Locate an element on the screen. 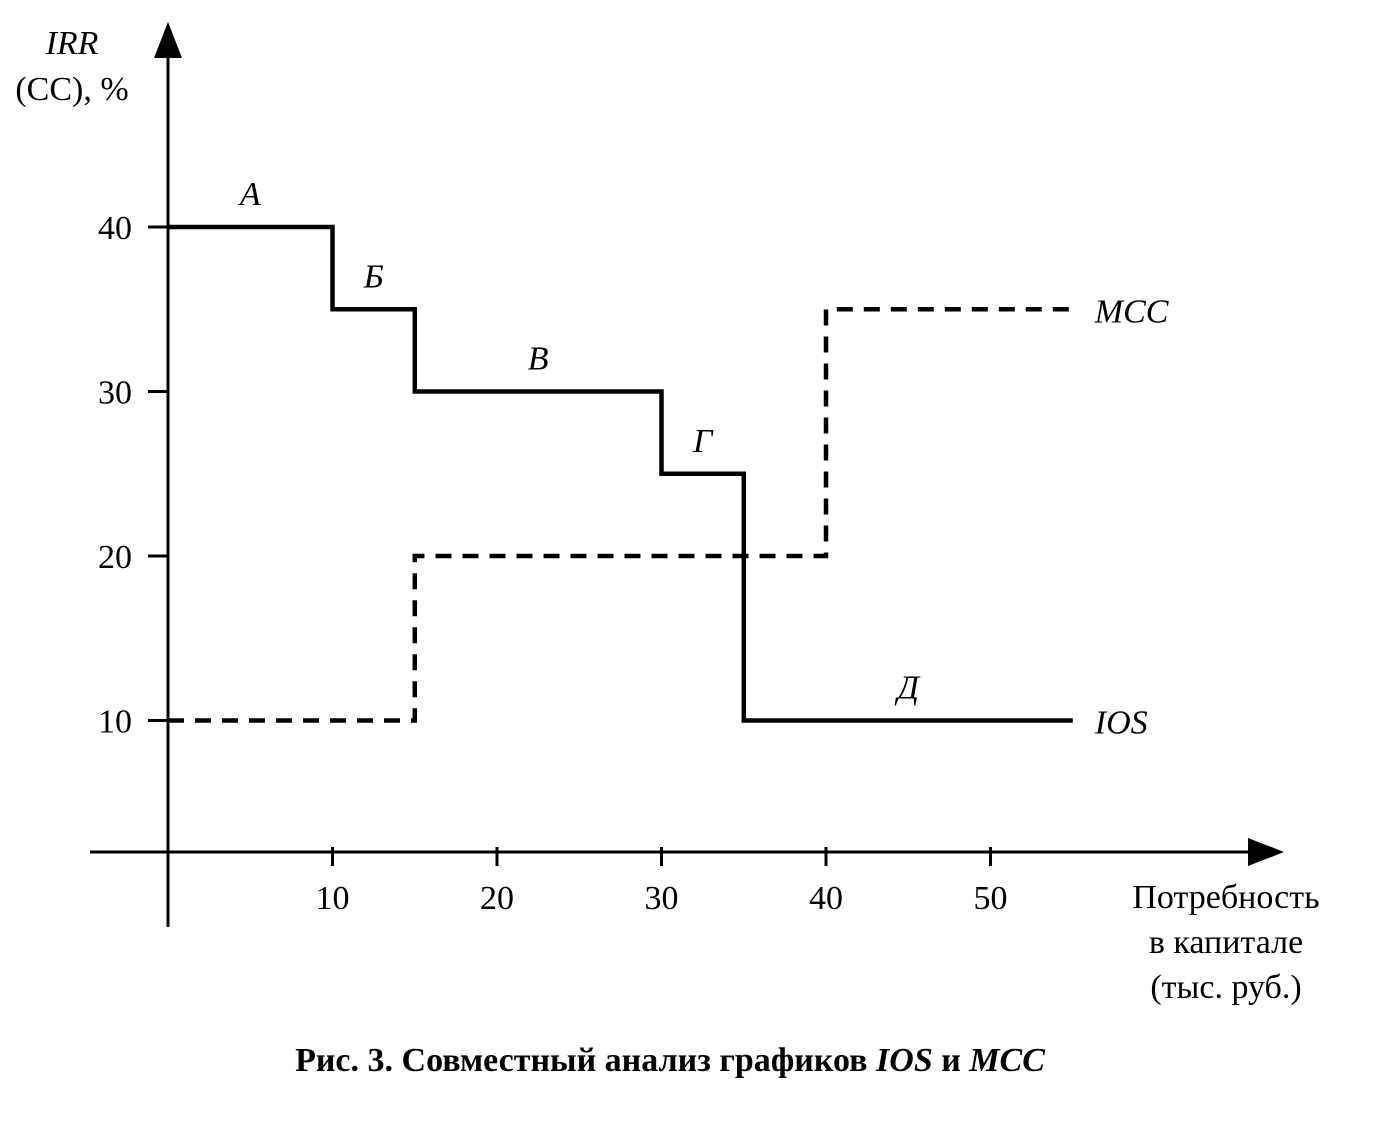 The image size is (1400, 1125). caption-text: Совместный анализ графиков is located at coordinates (635, 1060).